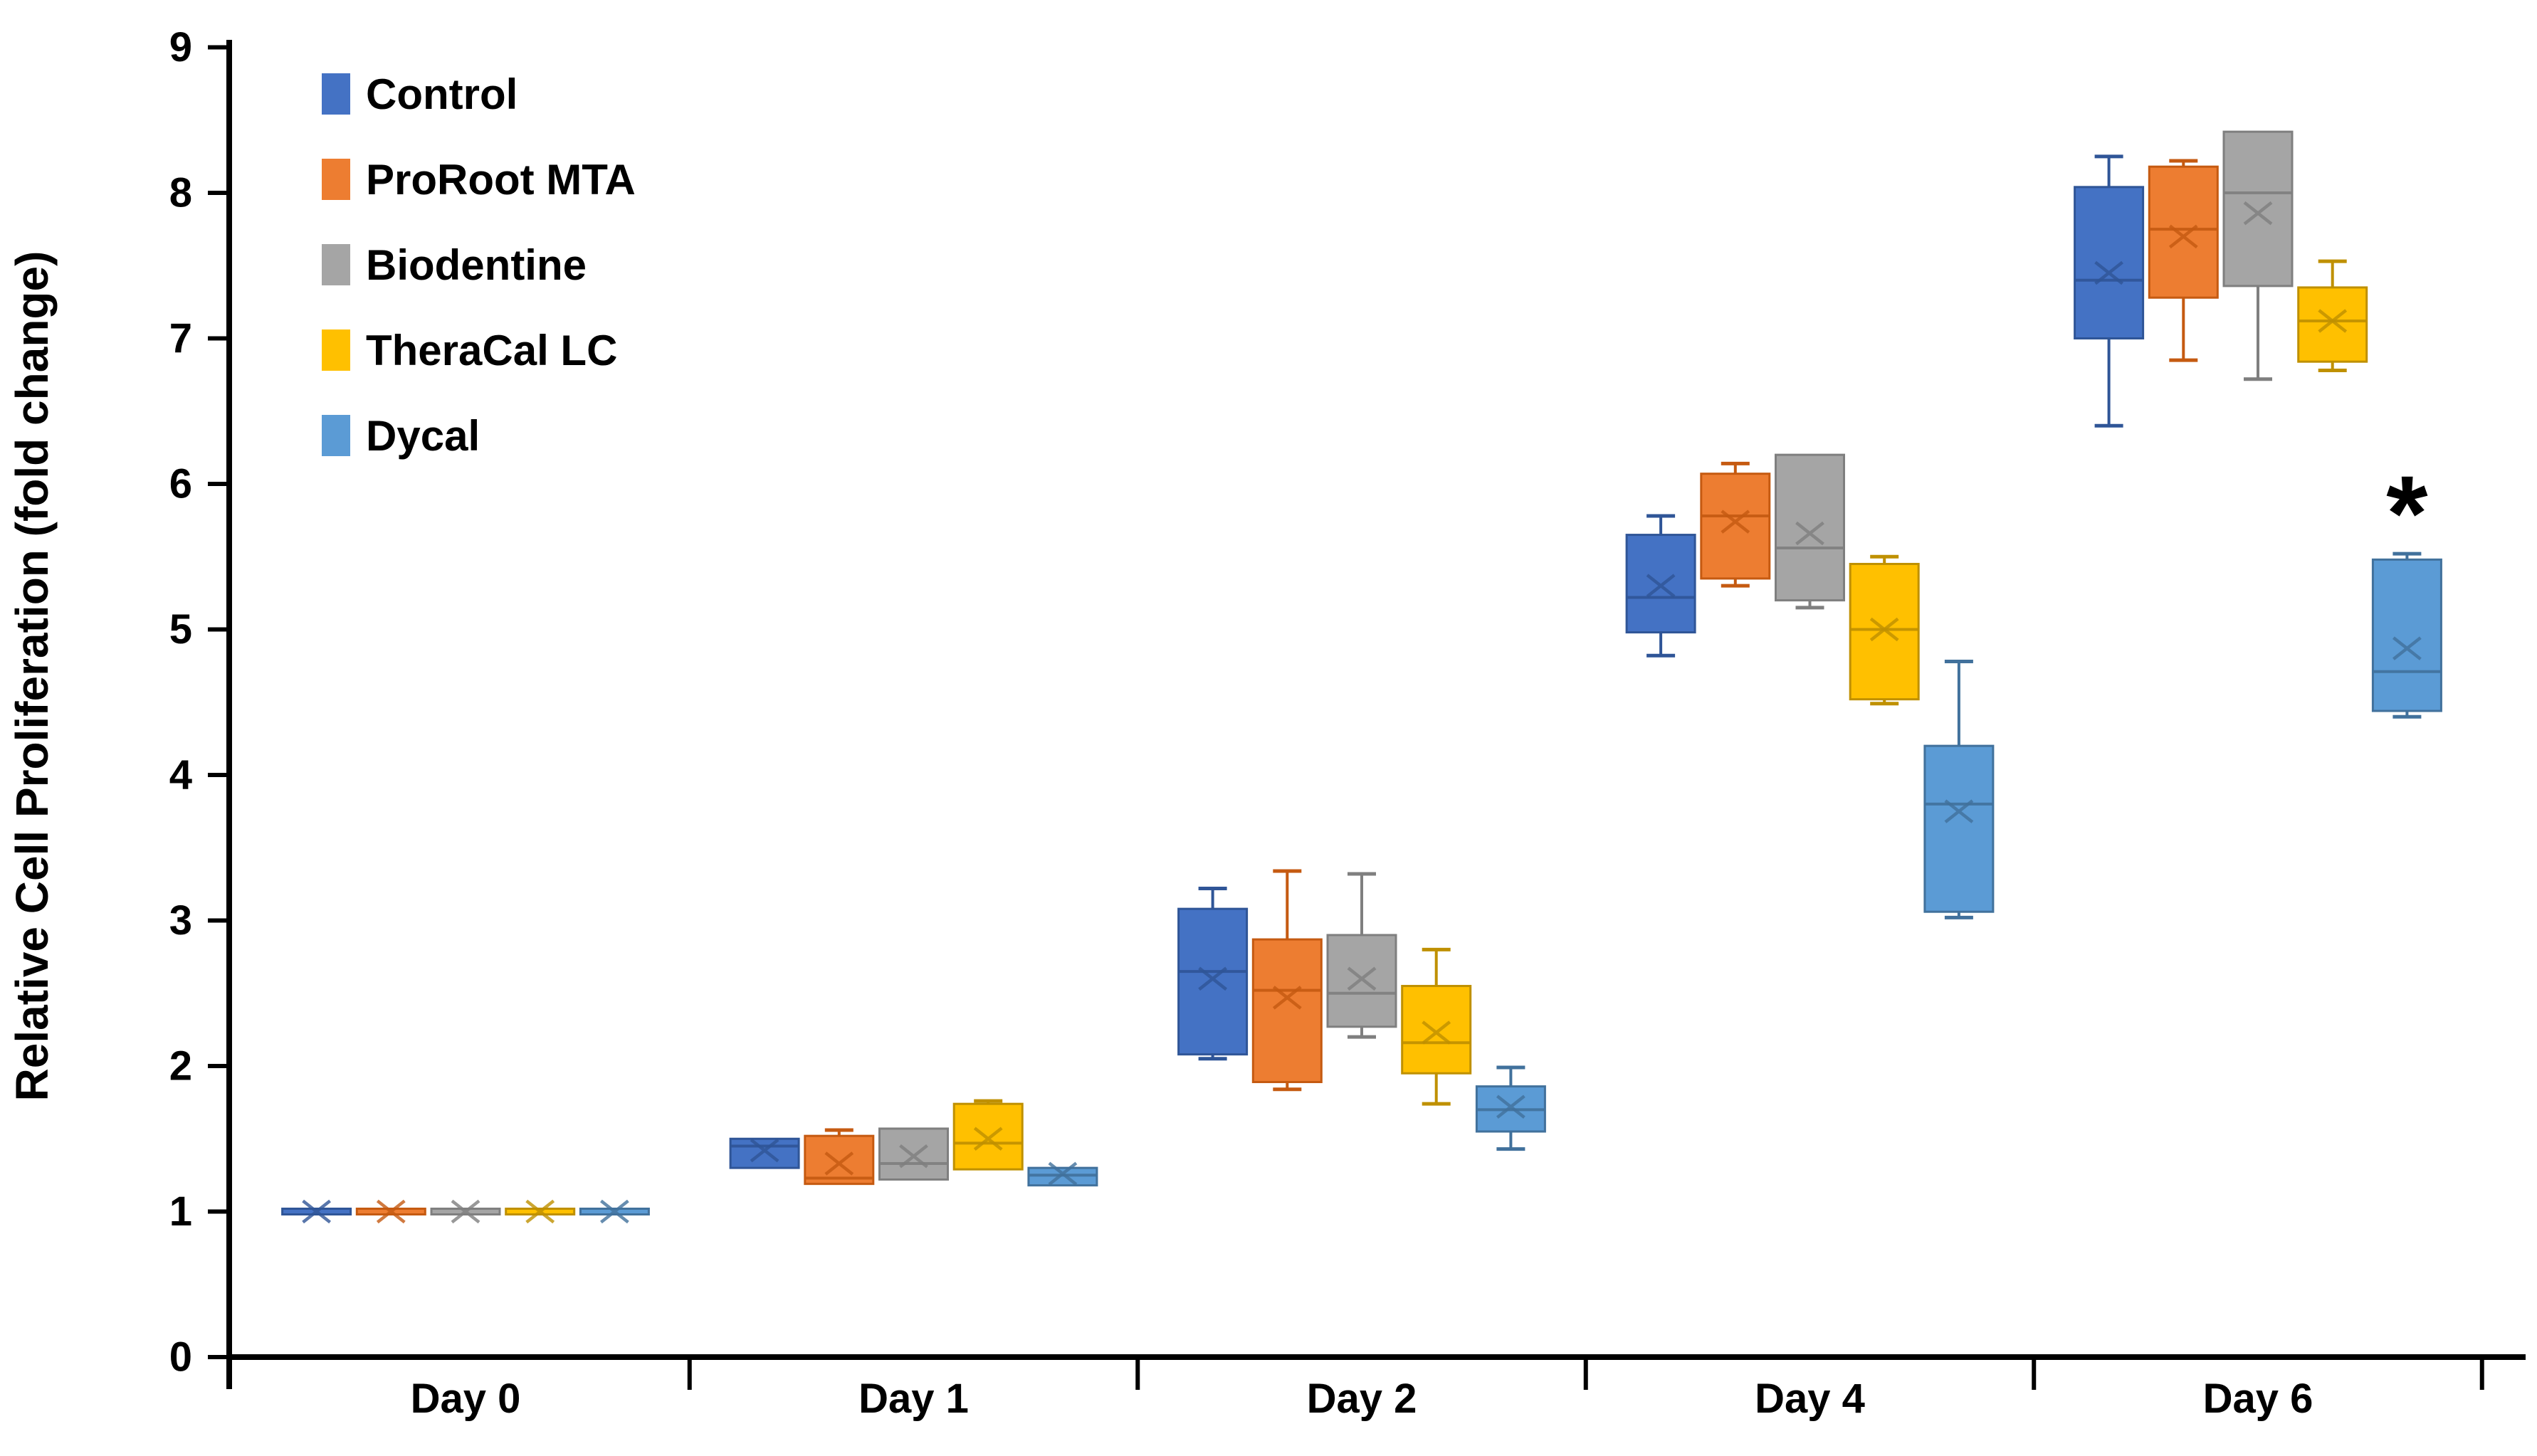 The height and width of the screenshot is (1456, 2537). What do you see at coordinates (180, 920) in the screenshot?
I see `y-tick-label-3: 3` at bounding box center [180, 920].